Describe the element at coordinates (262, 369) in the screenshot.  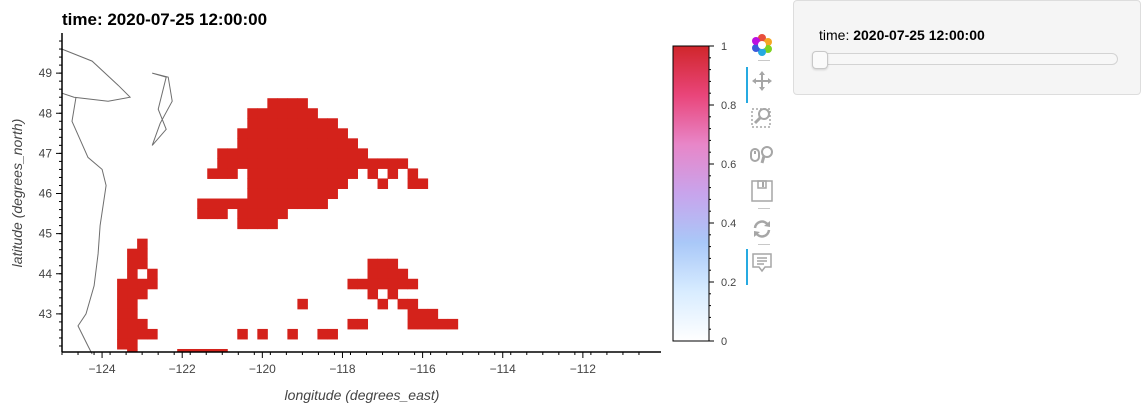
I see `x-tick-label: −120` at that location.